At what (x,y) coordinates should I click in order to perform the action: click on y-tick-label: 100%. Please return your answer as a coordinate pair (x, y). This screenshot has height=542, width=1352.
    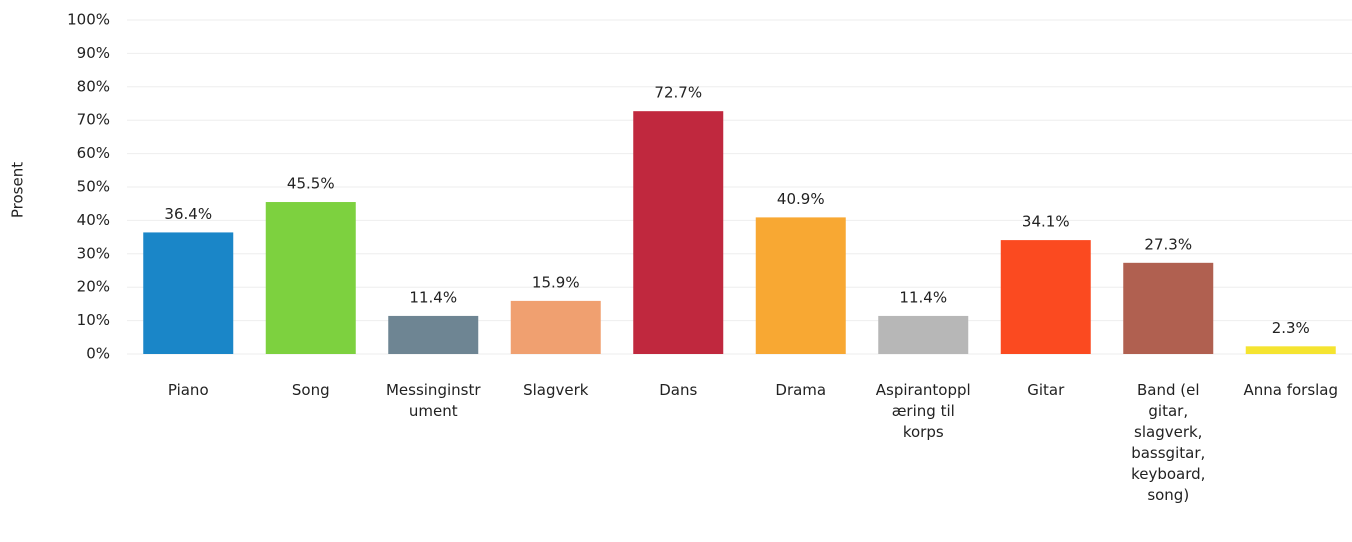
    Looking at the image, I should click on (88, 20).